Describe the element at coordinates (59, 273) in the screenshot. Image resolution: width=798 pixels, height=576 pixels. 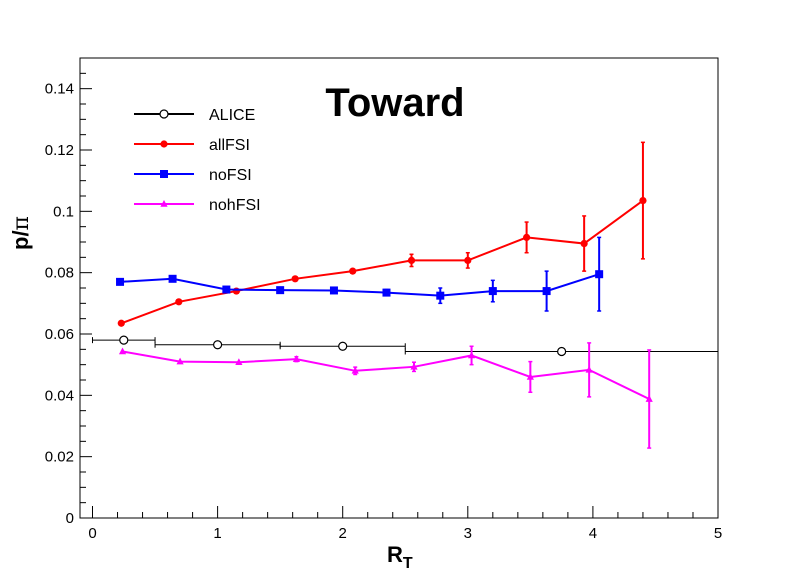
I see `y-tick-label: 0.08` at that location.